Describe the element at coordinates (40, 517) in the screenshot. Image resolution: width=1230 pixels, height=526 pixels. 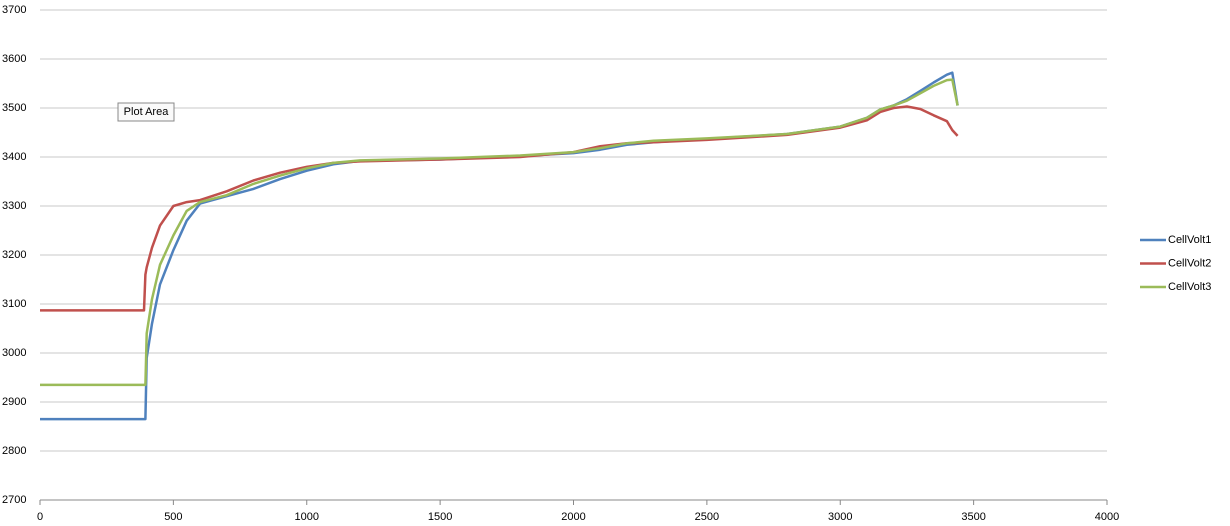
I see `x-tick-label: 0` at that location.